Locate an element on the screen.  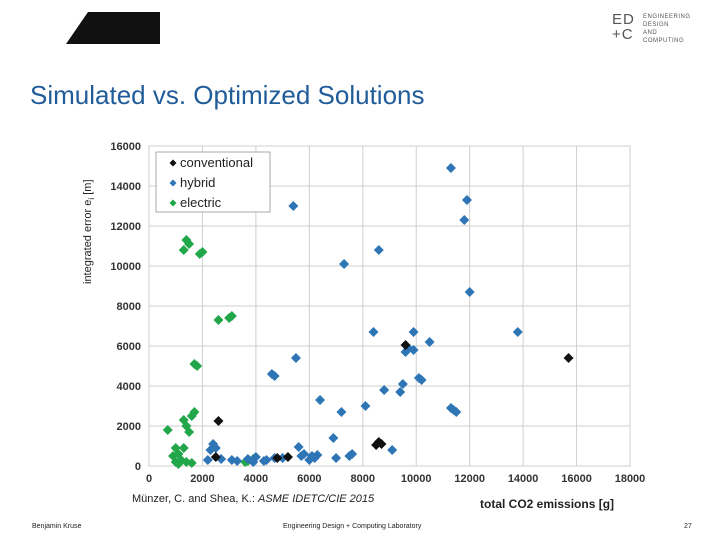
x-tick-label: 2000 is located at coordinates (202, 479).